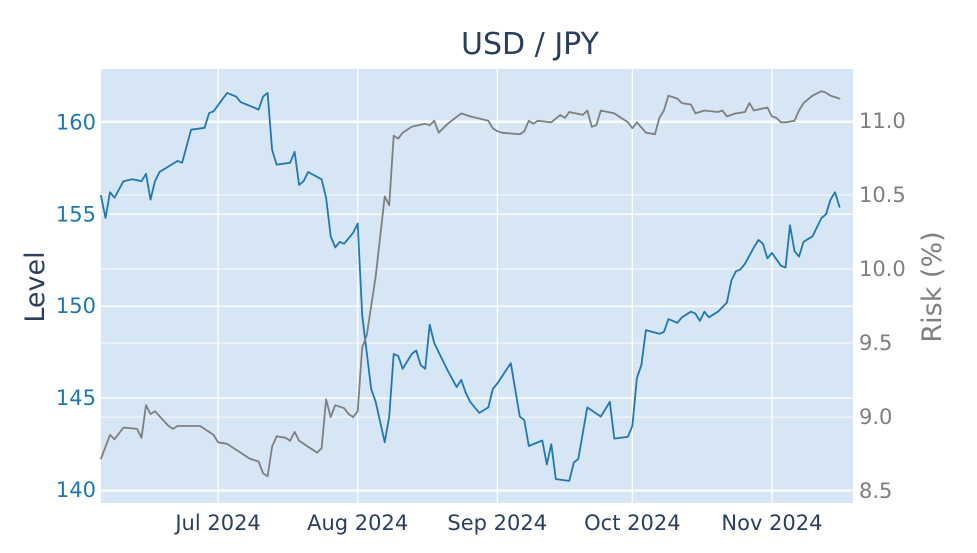 This screenshot has height=553, width=977. I want to click on right-axis-ticks: 8.5 9.0 9.5 10.0 10.5 11.0, so click(882, 306).